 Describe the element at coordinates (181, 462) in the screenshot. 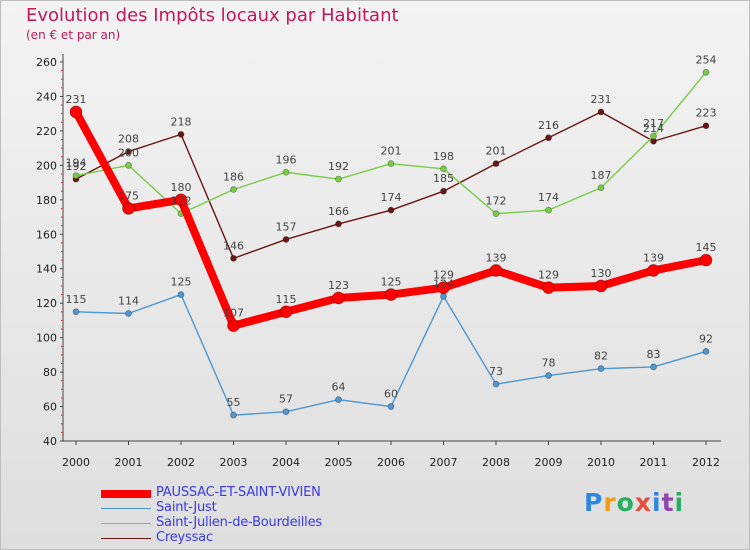

I see `x-tick-label: 2002` at that location.